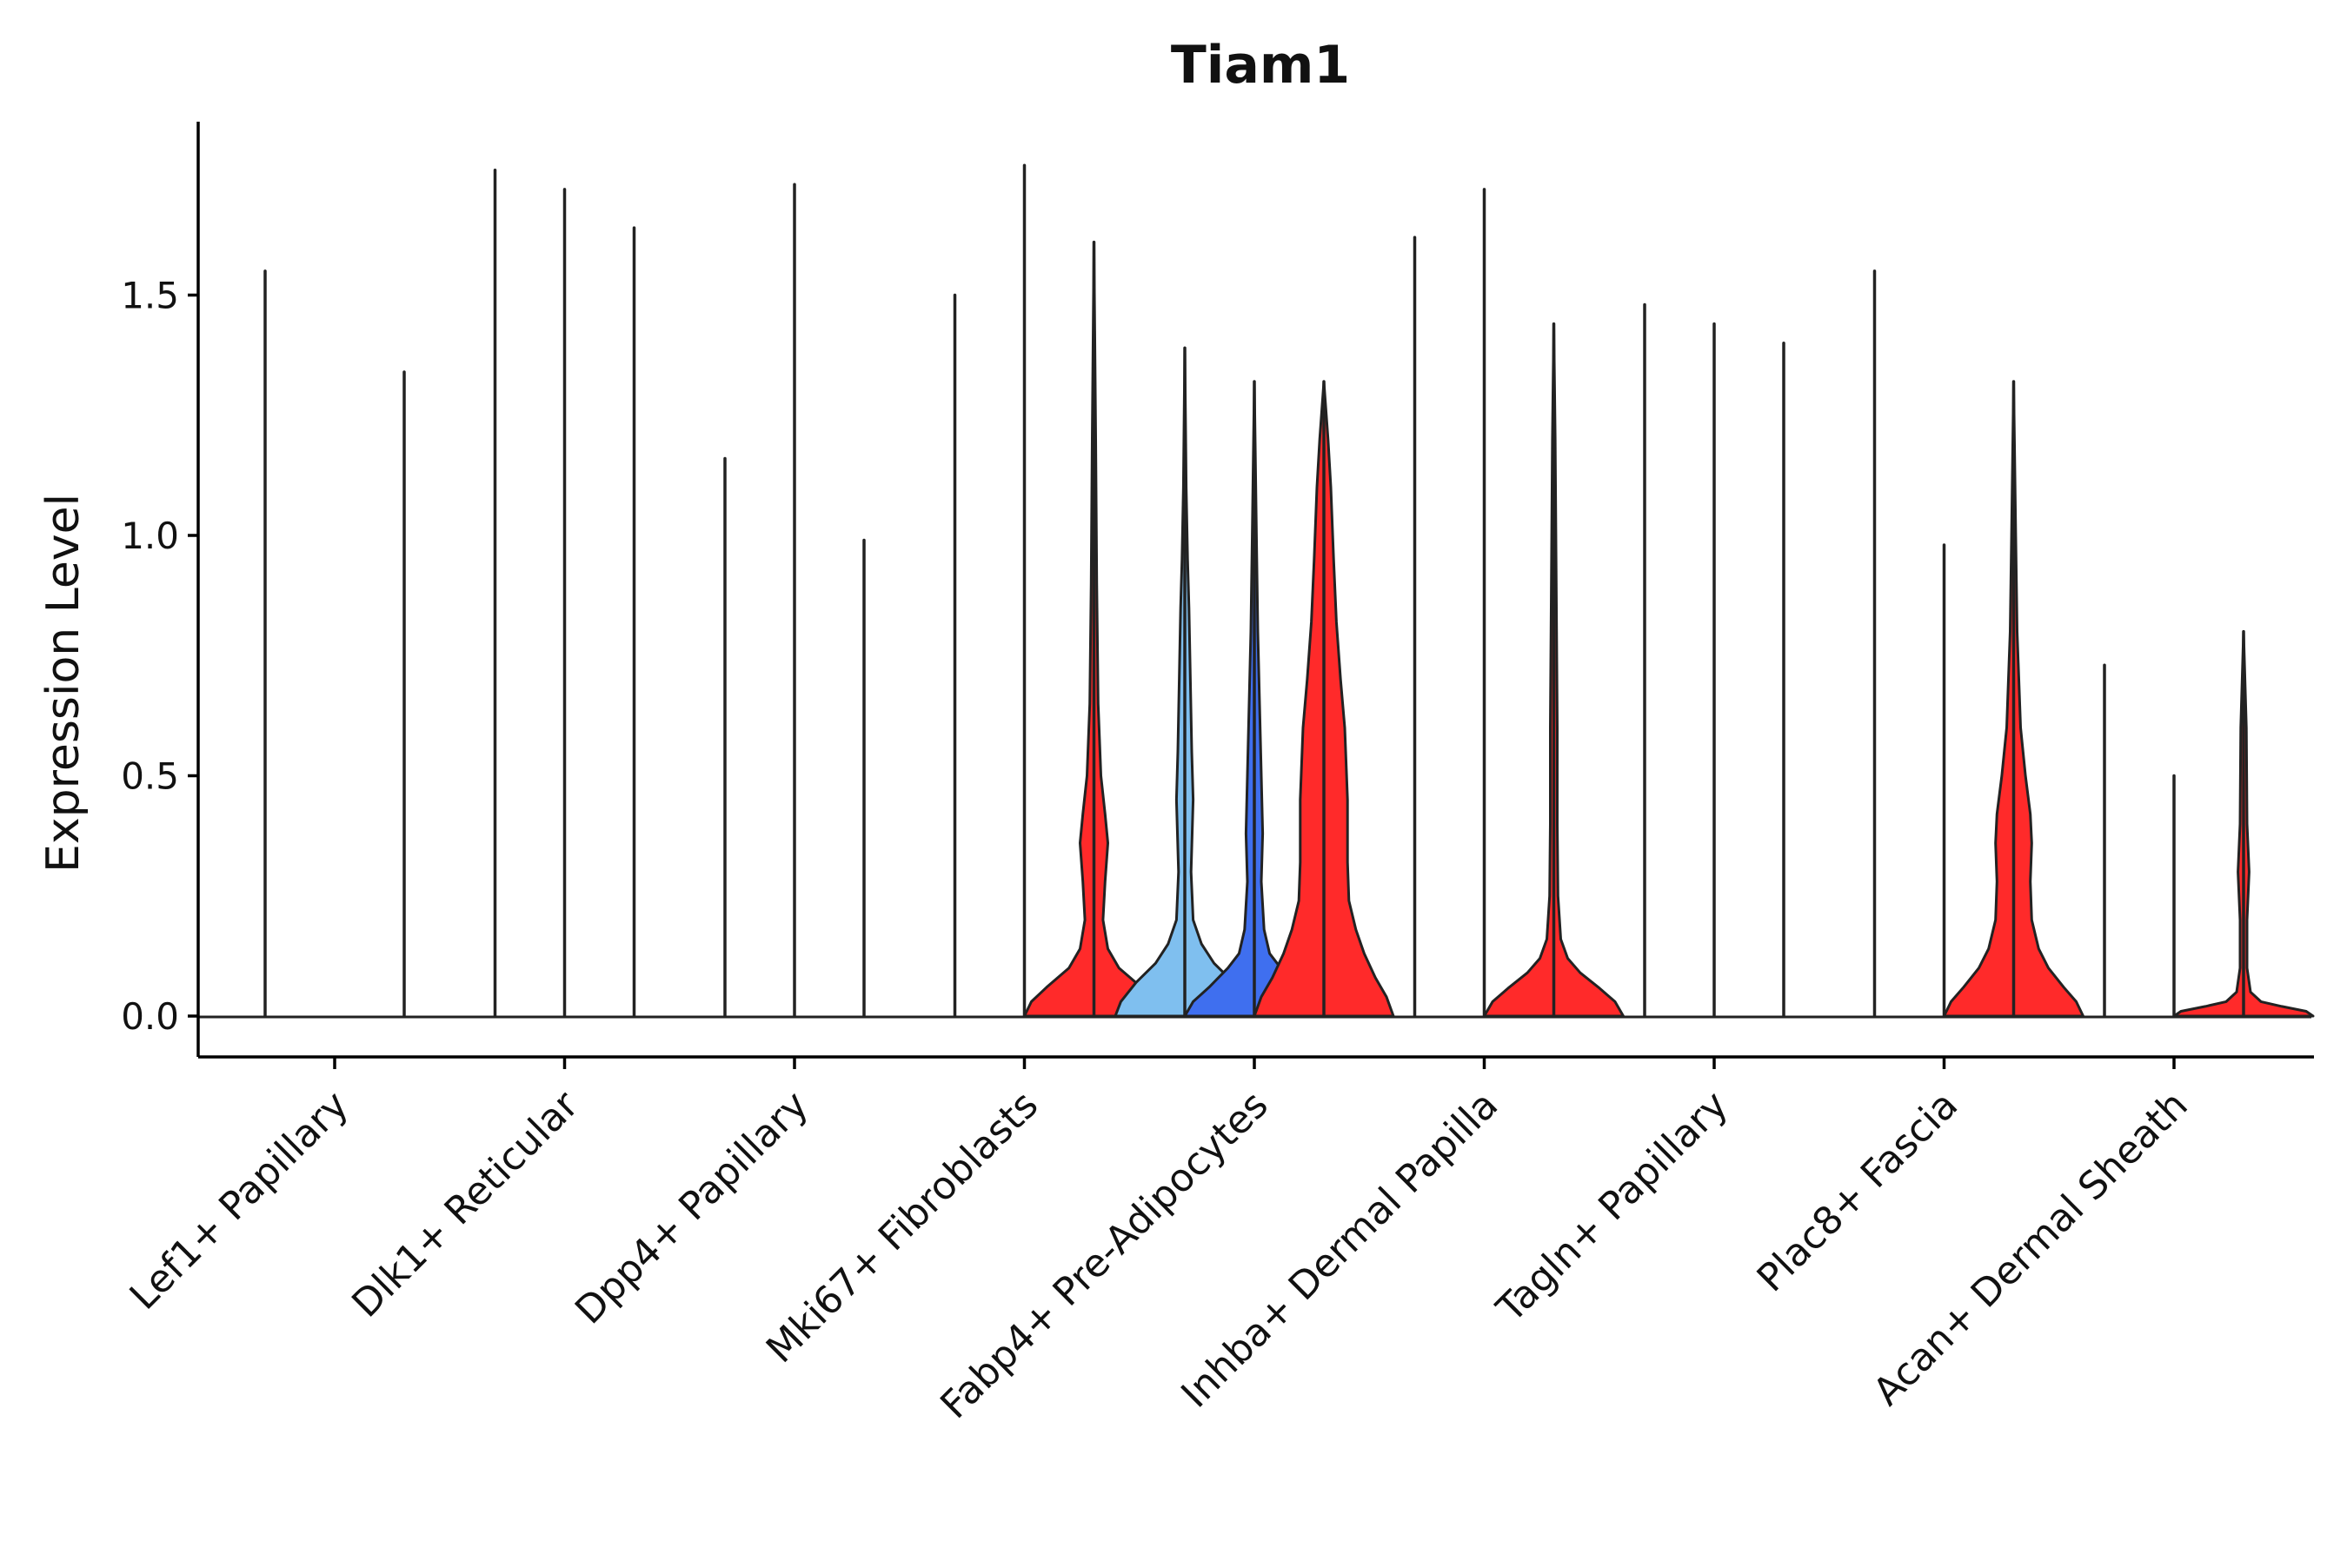 Image resolution: width=2347 pixels, height=1568 pixels. Describe the element at coordinates (63, 683) in the screenshot. I see `y-axis-label: Expression Level` at that location.